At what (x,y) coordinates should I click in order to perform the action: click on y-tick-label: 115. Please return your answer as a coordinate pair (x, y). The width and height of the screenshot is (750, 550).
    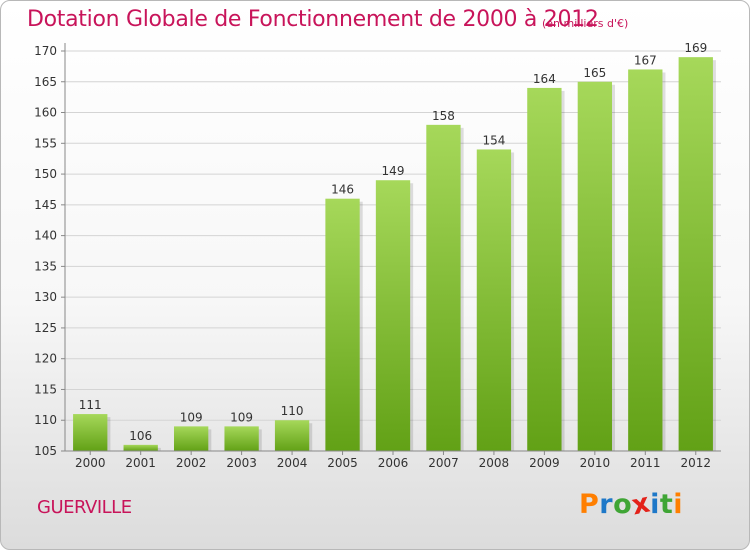
    Looking at the image, I should click on (45, 389).